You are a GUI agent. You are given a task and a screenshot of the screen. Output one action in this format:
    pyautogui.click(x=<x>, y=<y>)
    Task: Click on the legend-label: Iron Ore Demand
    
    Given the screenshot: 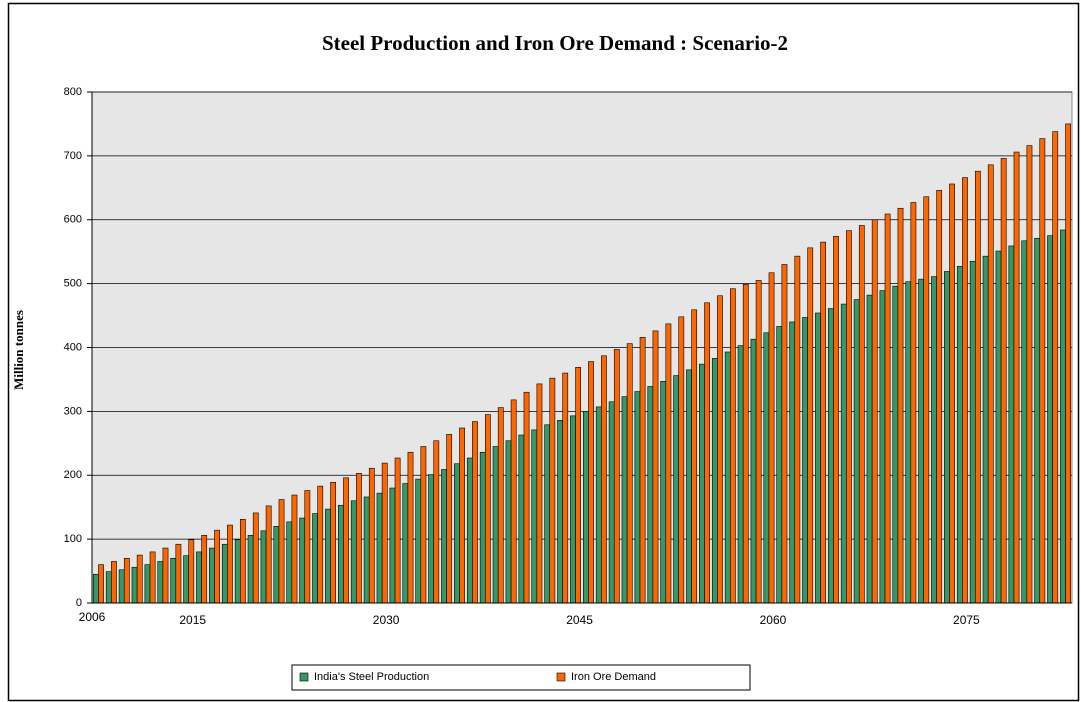 What is the action you would take?
    pyautogui.click(x=613, y=677)
    